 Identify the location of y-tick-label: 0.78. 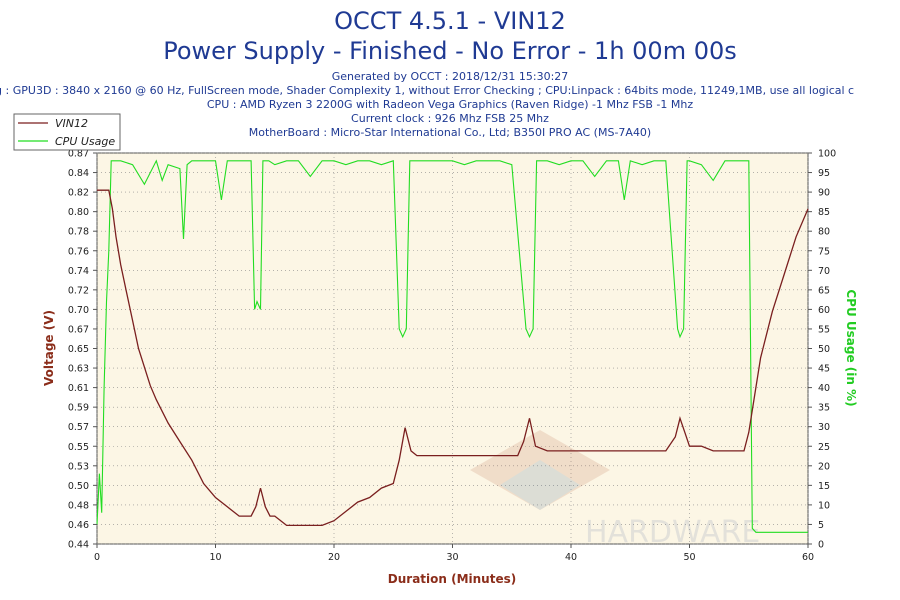
(78, 232).